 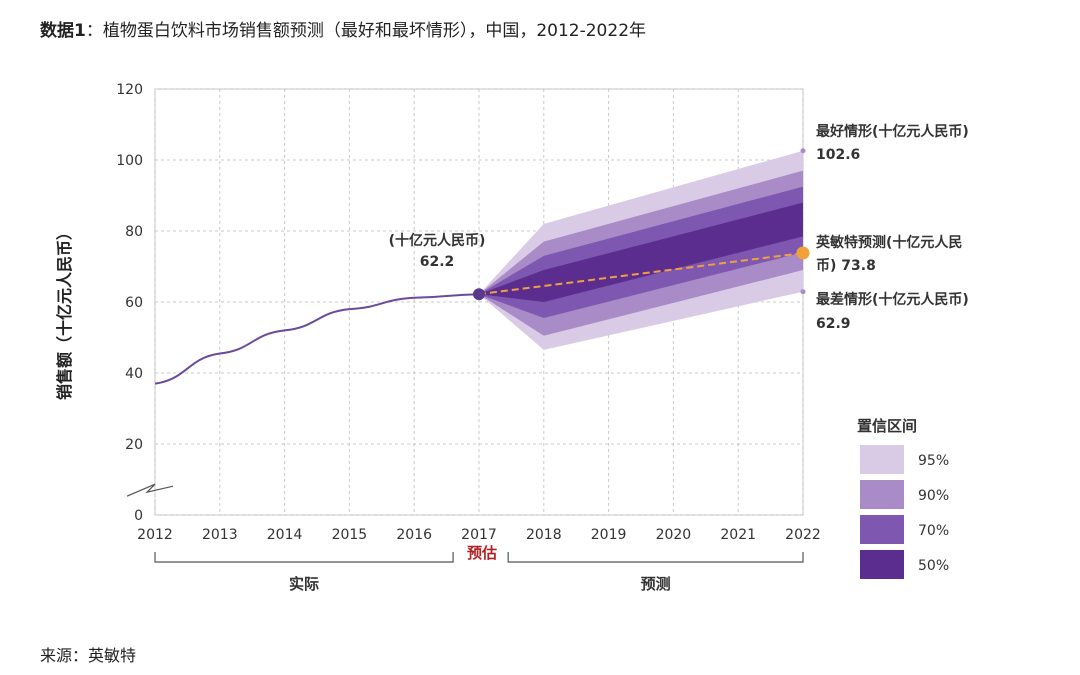 I want to click on y-tick-label: 120, so click(x=129, y=90).